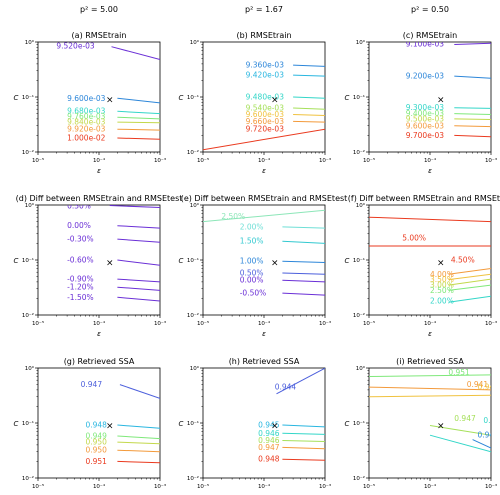  Describe the element at coordinates (96, 442) in the screenshot. I see `contour-label-4: 0.950` at that location.